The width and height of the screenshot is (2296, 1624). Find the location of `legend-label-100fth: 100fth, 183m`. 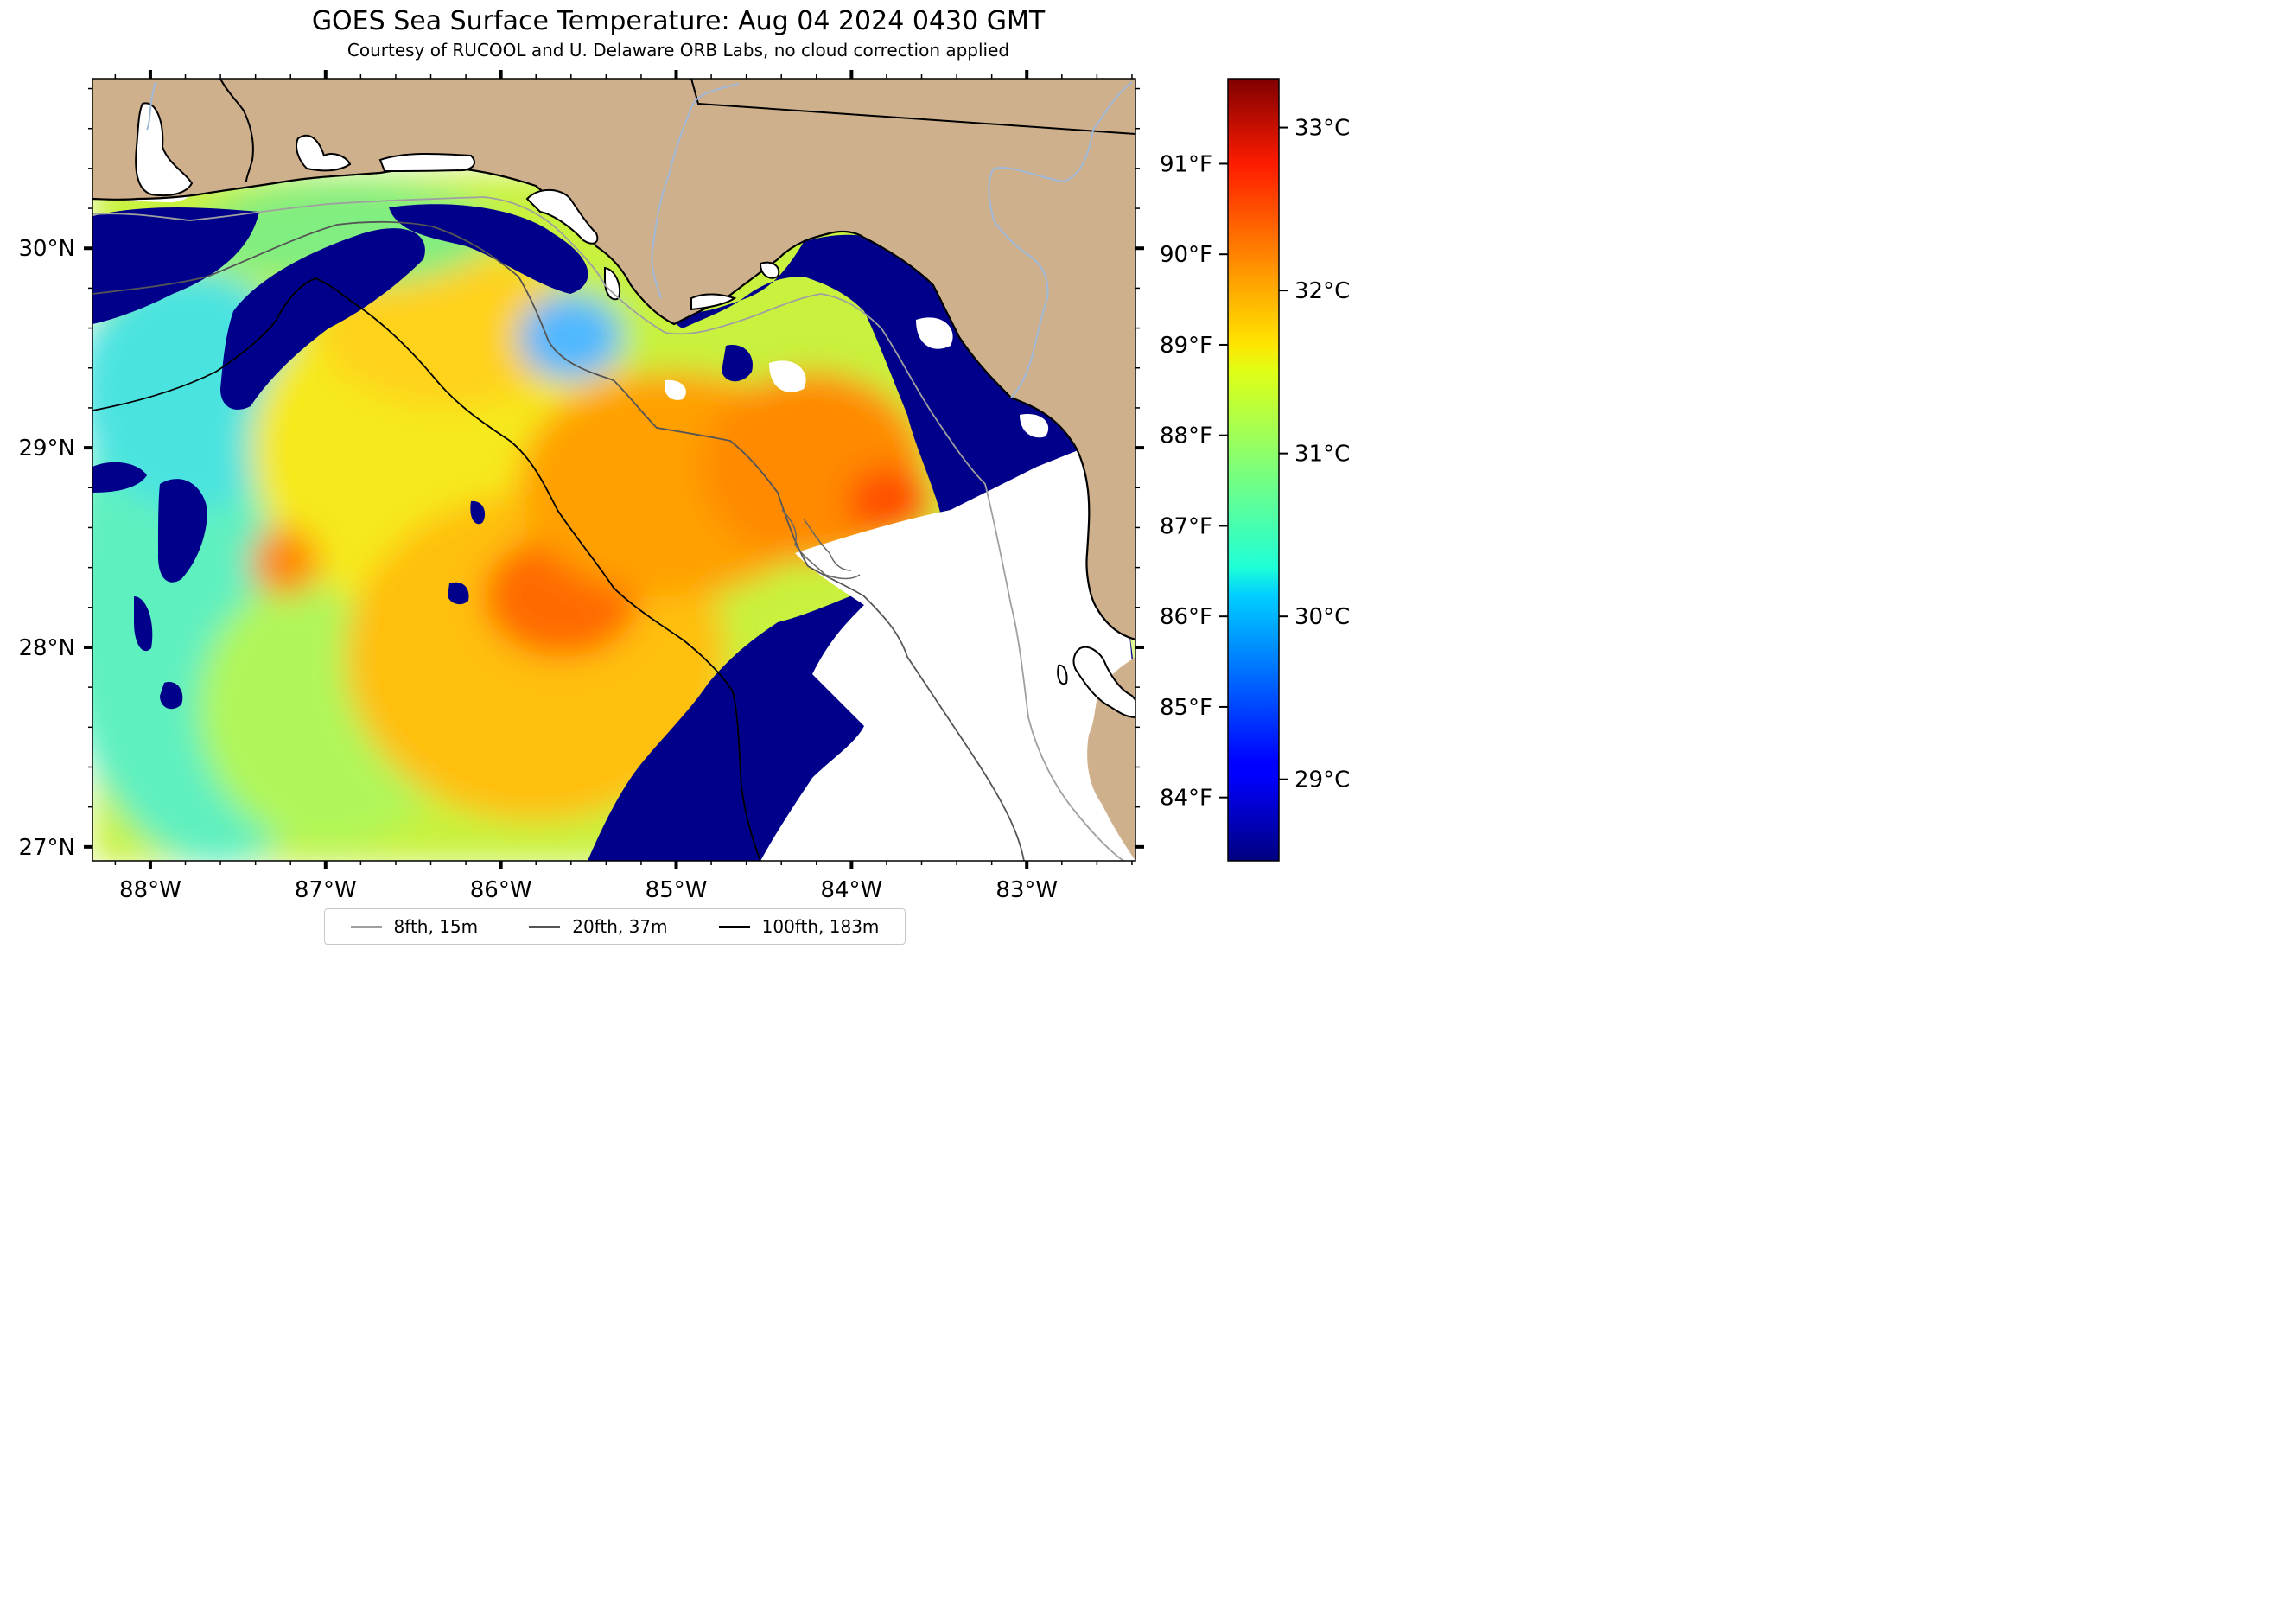

legend-label-100fth: 100fth, 183m is located at coordinates (820, 926).